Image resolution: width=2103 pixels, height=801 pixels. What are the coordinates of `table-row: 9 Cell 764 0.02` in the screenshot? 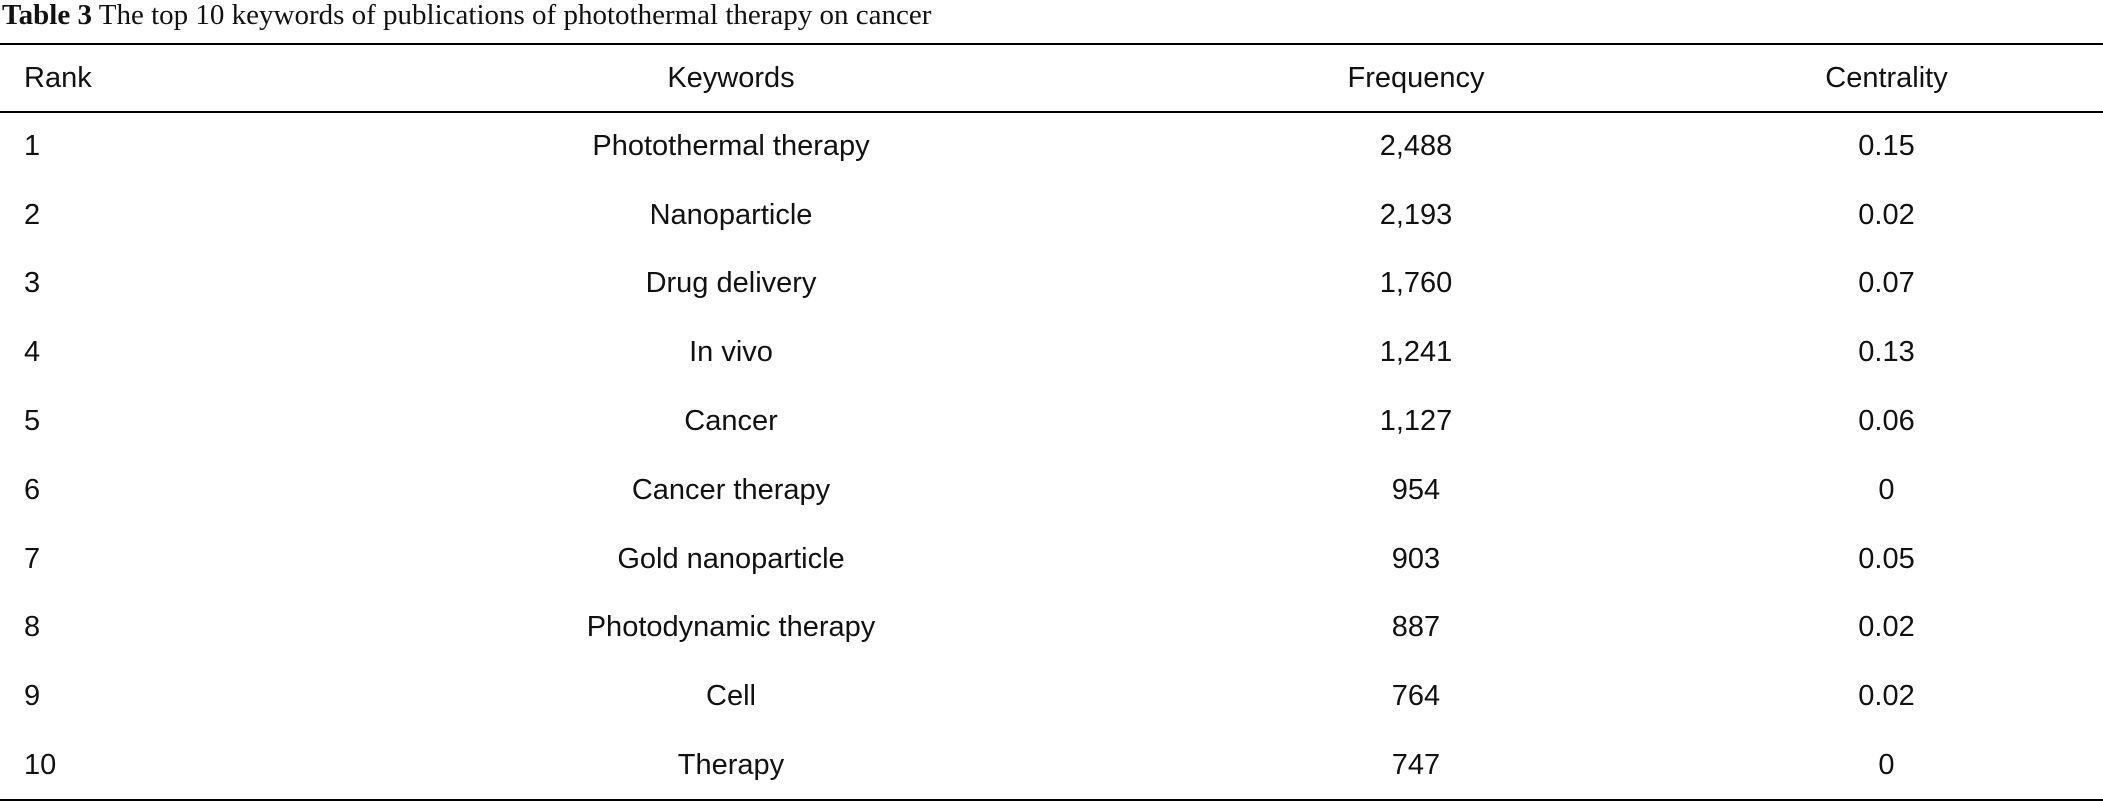 It's located at (1051, 696).